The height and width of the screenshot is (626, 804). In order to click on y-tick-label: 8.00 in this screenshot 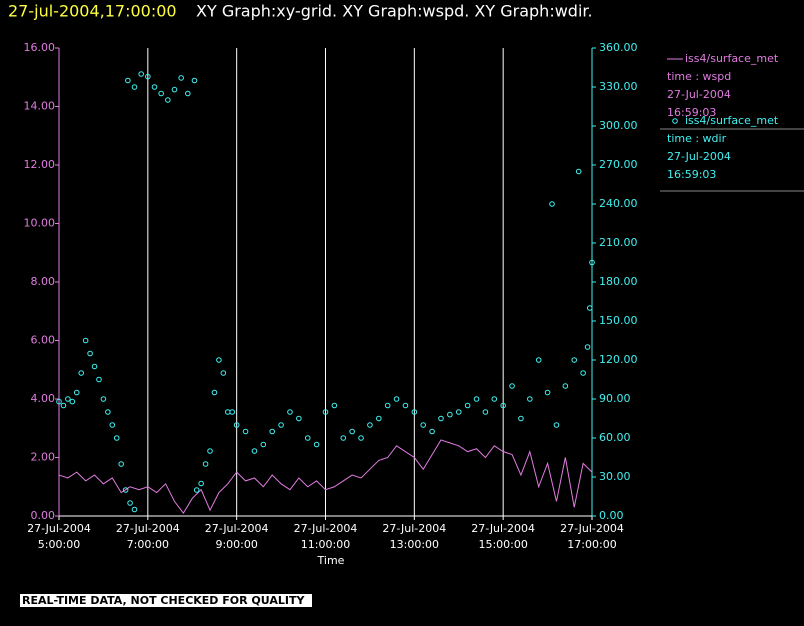, I will do `click(43, 281)`.